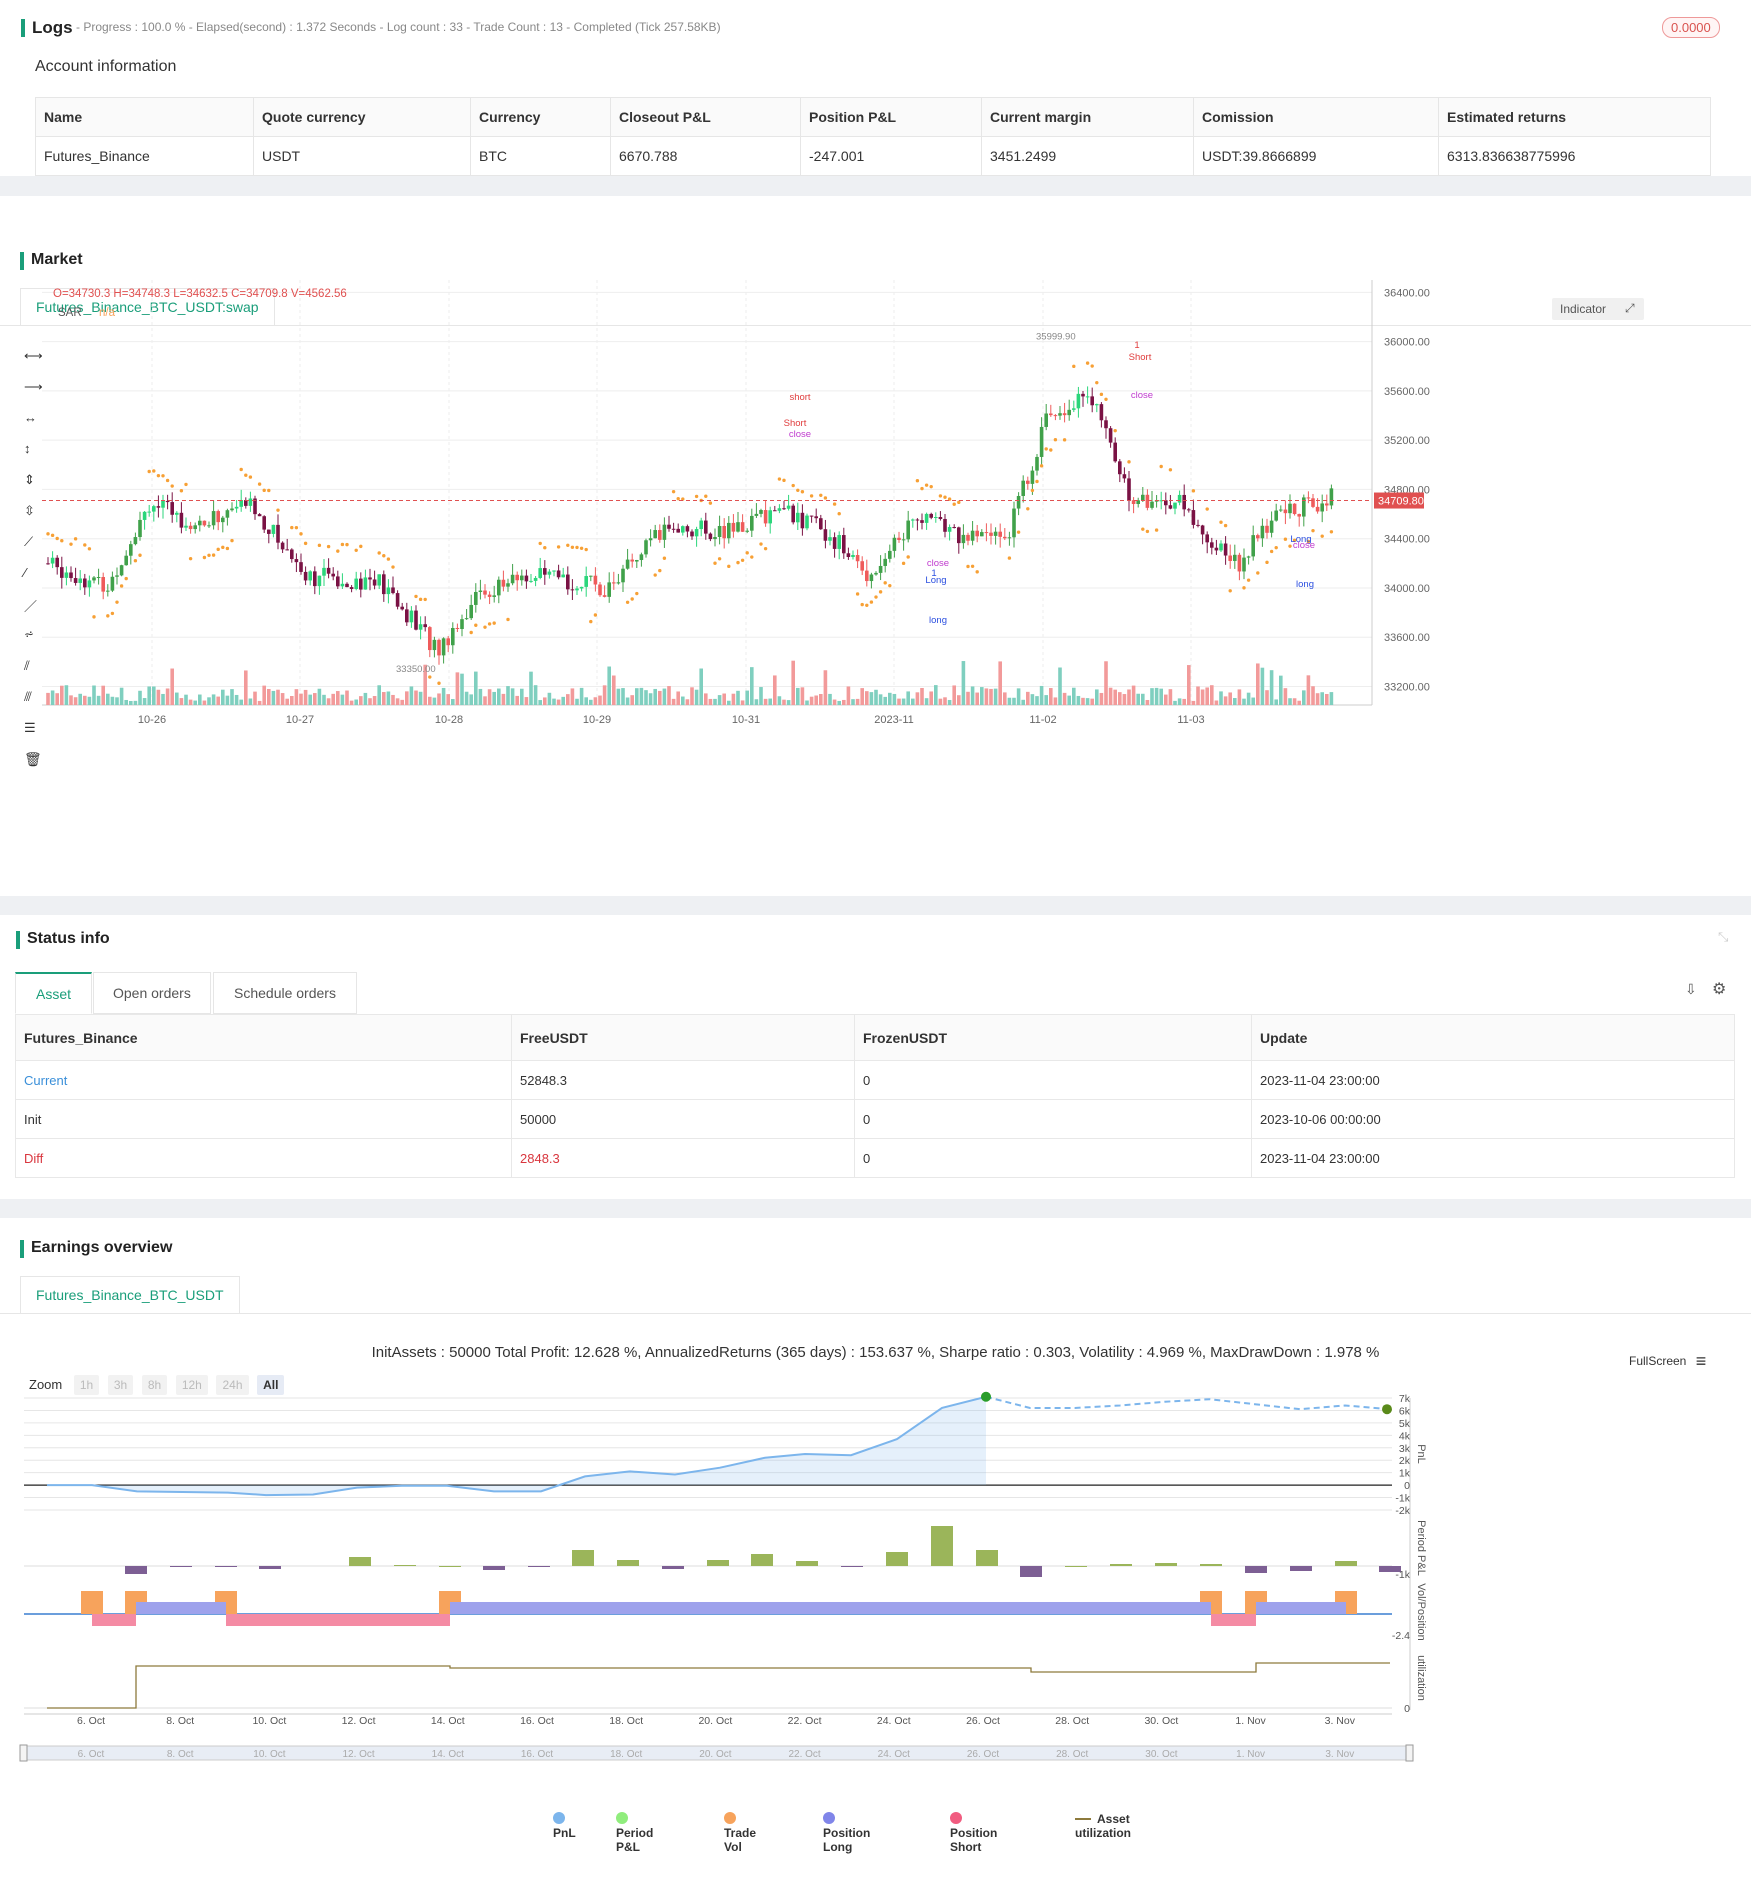 The width and height of the screenshot is (1751, 1899). Describe the element at coordinates (740, 1833) in the screenshot. I see `legend-item: Trade Vol` at that location.